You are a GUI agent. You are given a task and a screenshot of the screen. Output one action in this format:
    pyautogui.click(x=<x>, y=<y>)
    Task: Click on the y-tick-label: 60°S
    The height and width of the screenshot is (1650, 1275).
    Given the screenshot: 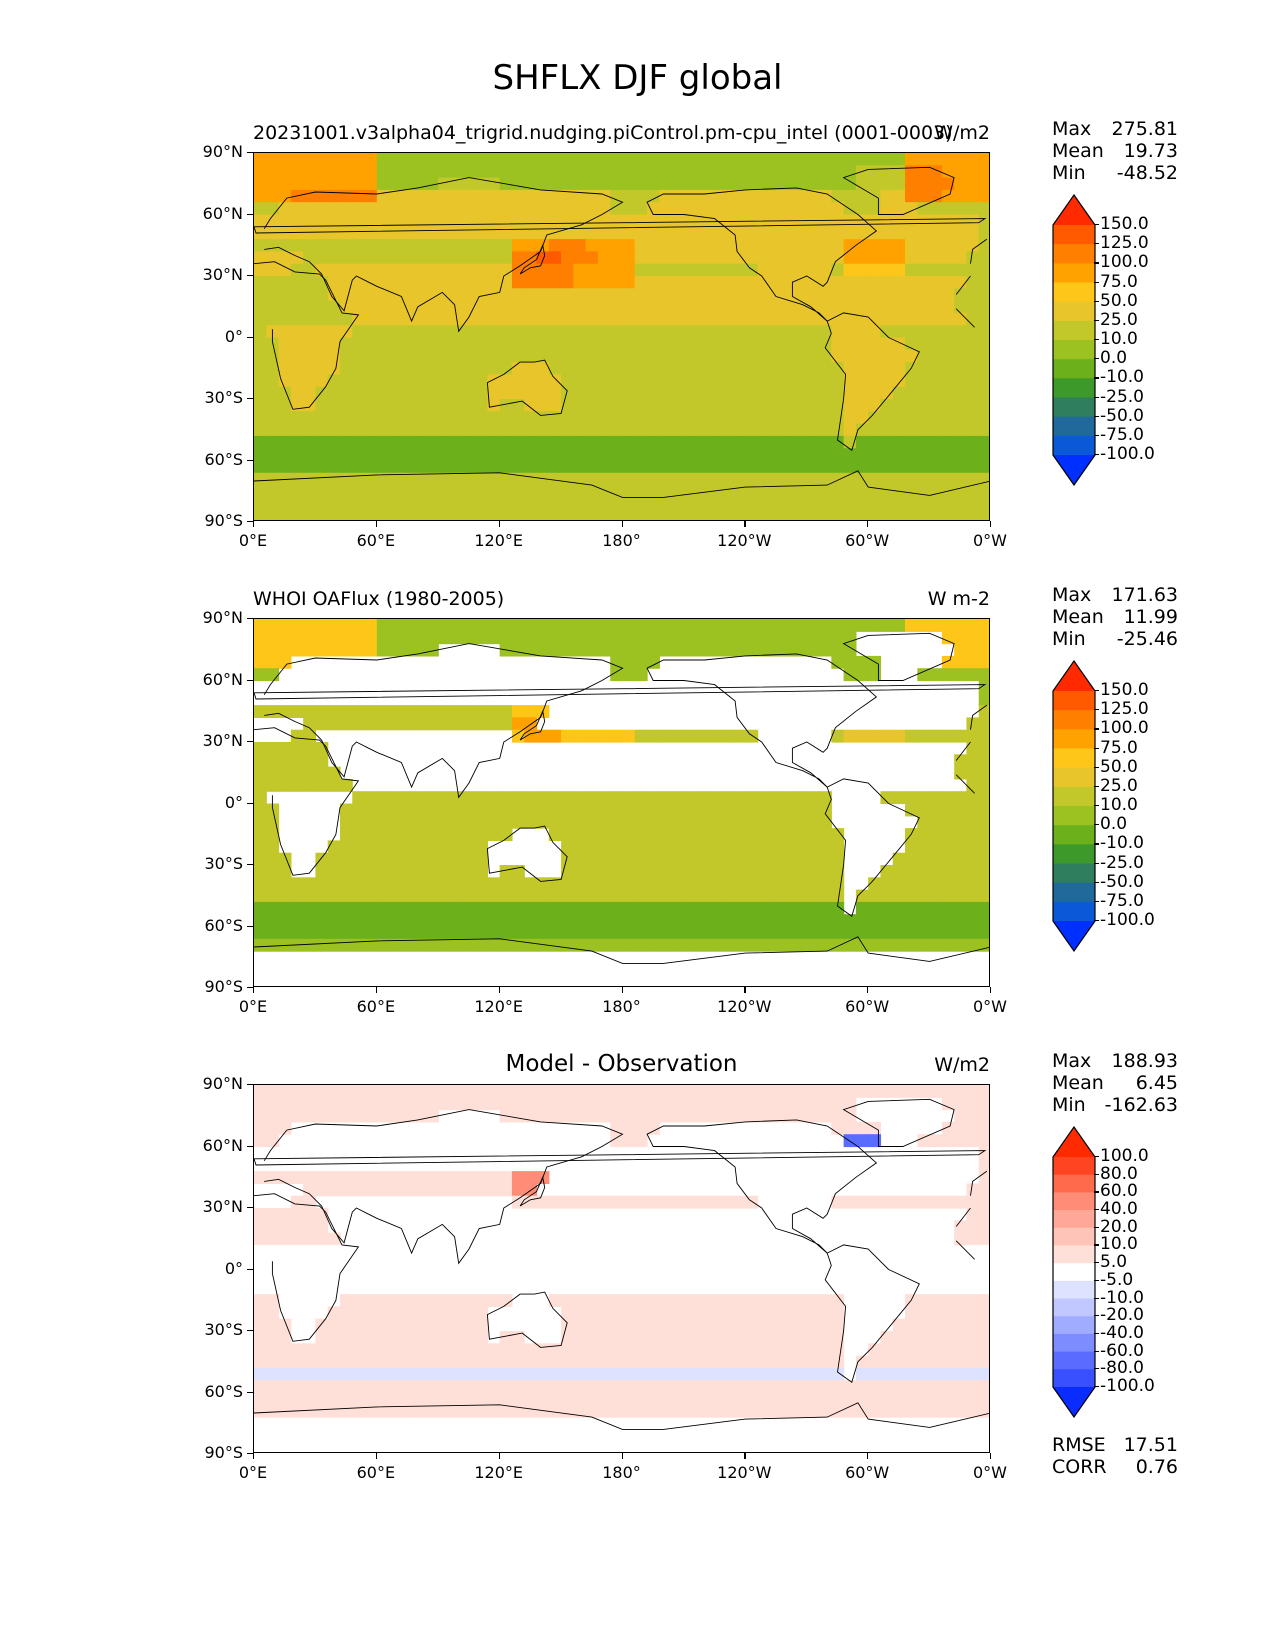 What is the action you would take?
    pyautogui.click(x=223, y=1391)
    